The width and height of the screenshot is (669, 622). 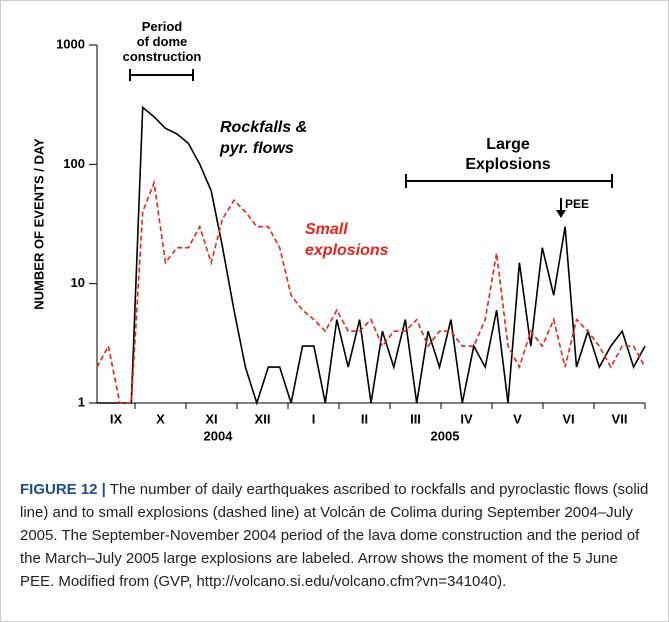 What do you see at coordinates (415, 418) in the screenshot?
I see `x-tick-label: III` at bounding box center [415, 418].